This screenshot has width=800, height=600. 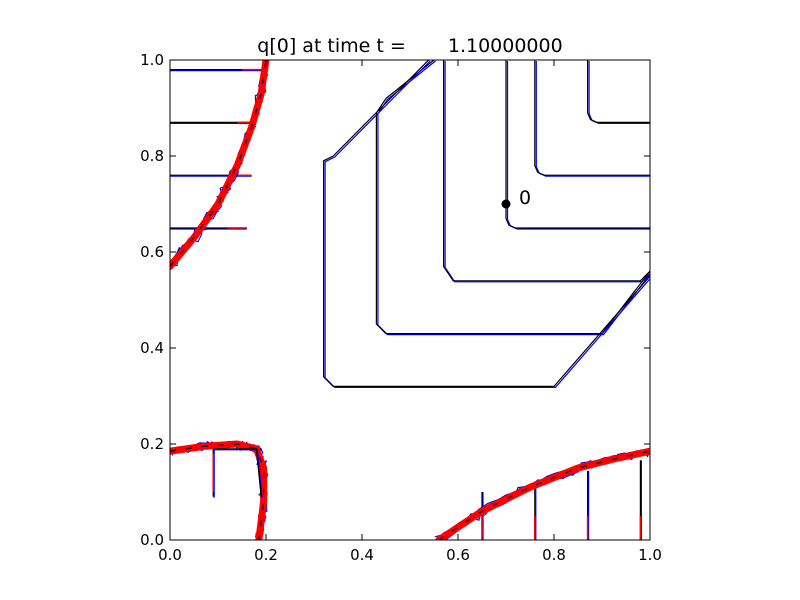 What do you see at coordinates (152, 60) in the screenshot?
I see `y-tick-label-5: 1.0` at bounding box center [152, 60].